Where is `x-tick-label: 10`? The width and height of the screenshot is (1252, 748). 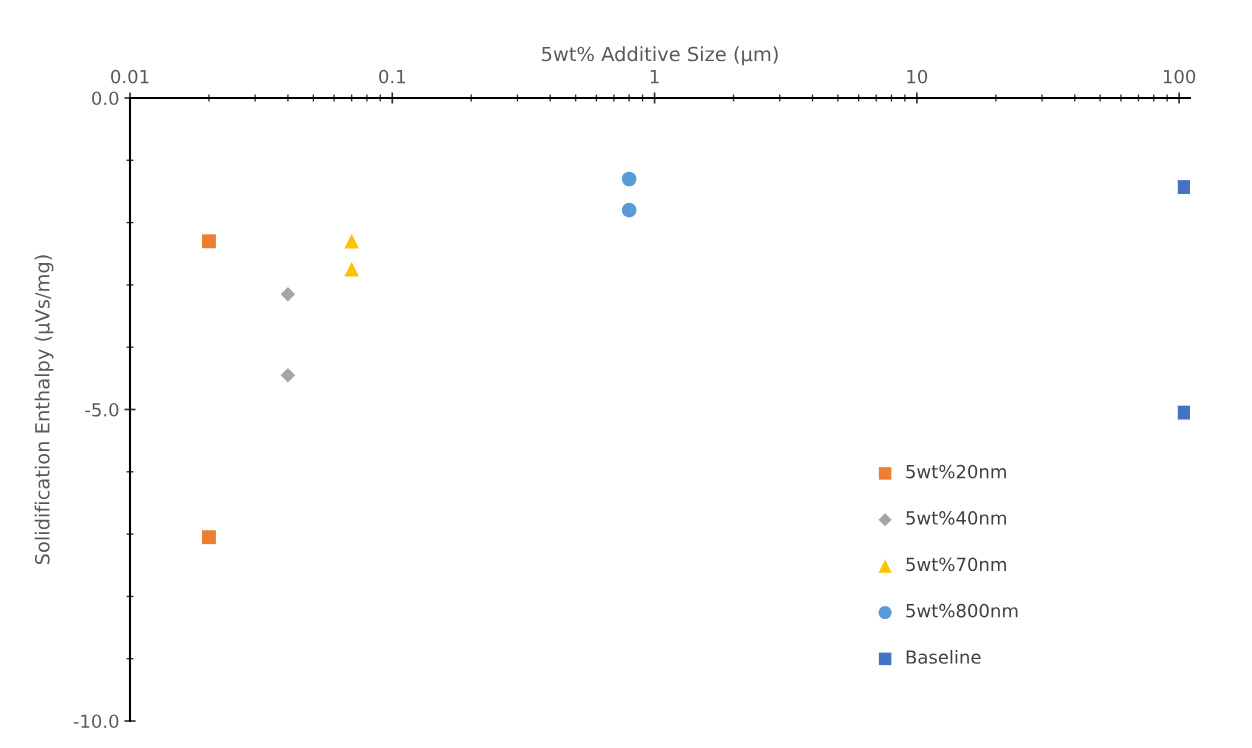 x-tick-label: 10 is located at coordinates (917, 76).